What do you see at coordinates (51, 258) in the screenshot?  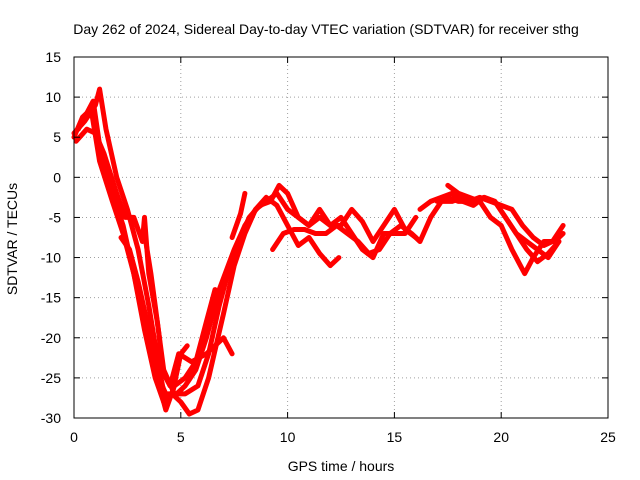 I see `y-tick-label: -10` at bounding box center [51, 258].